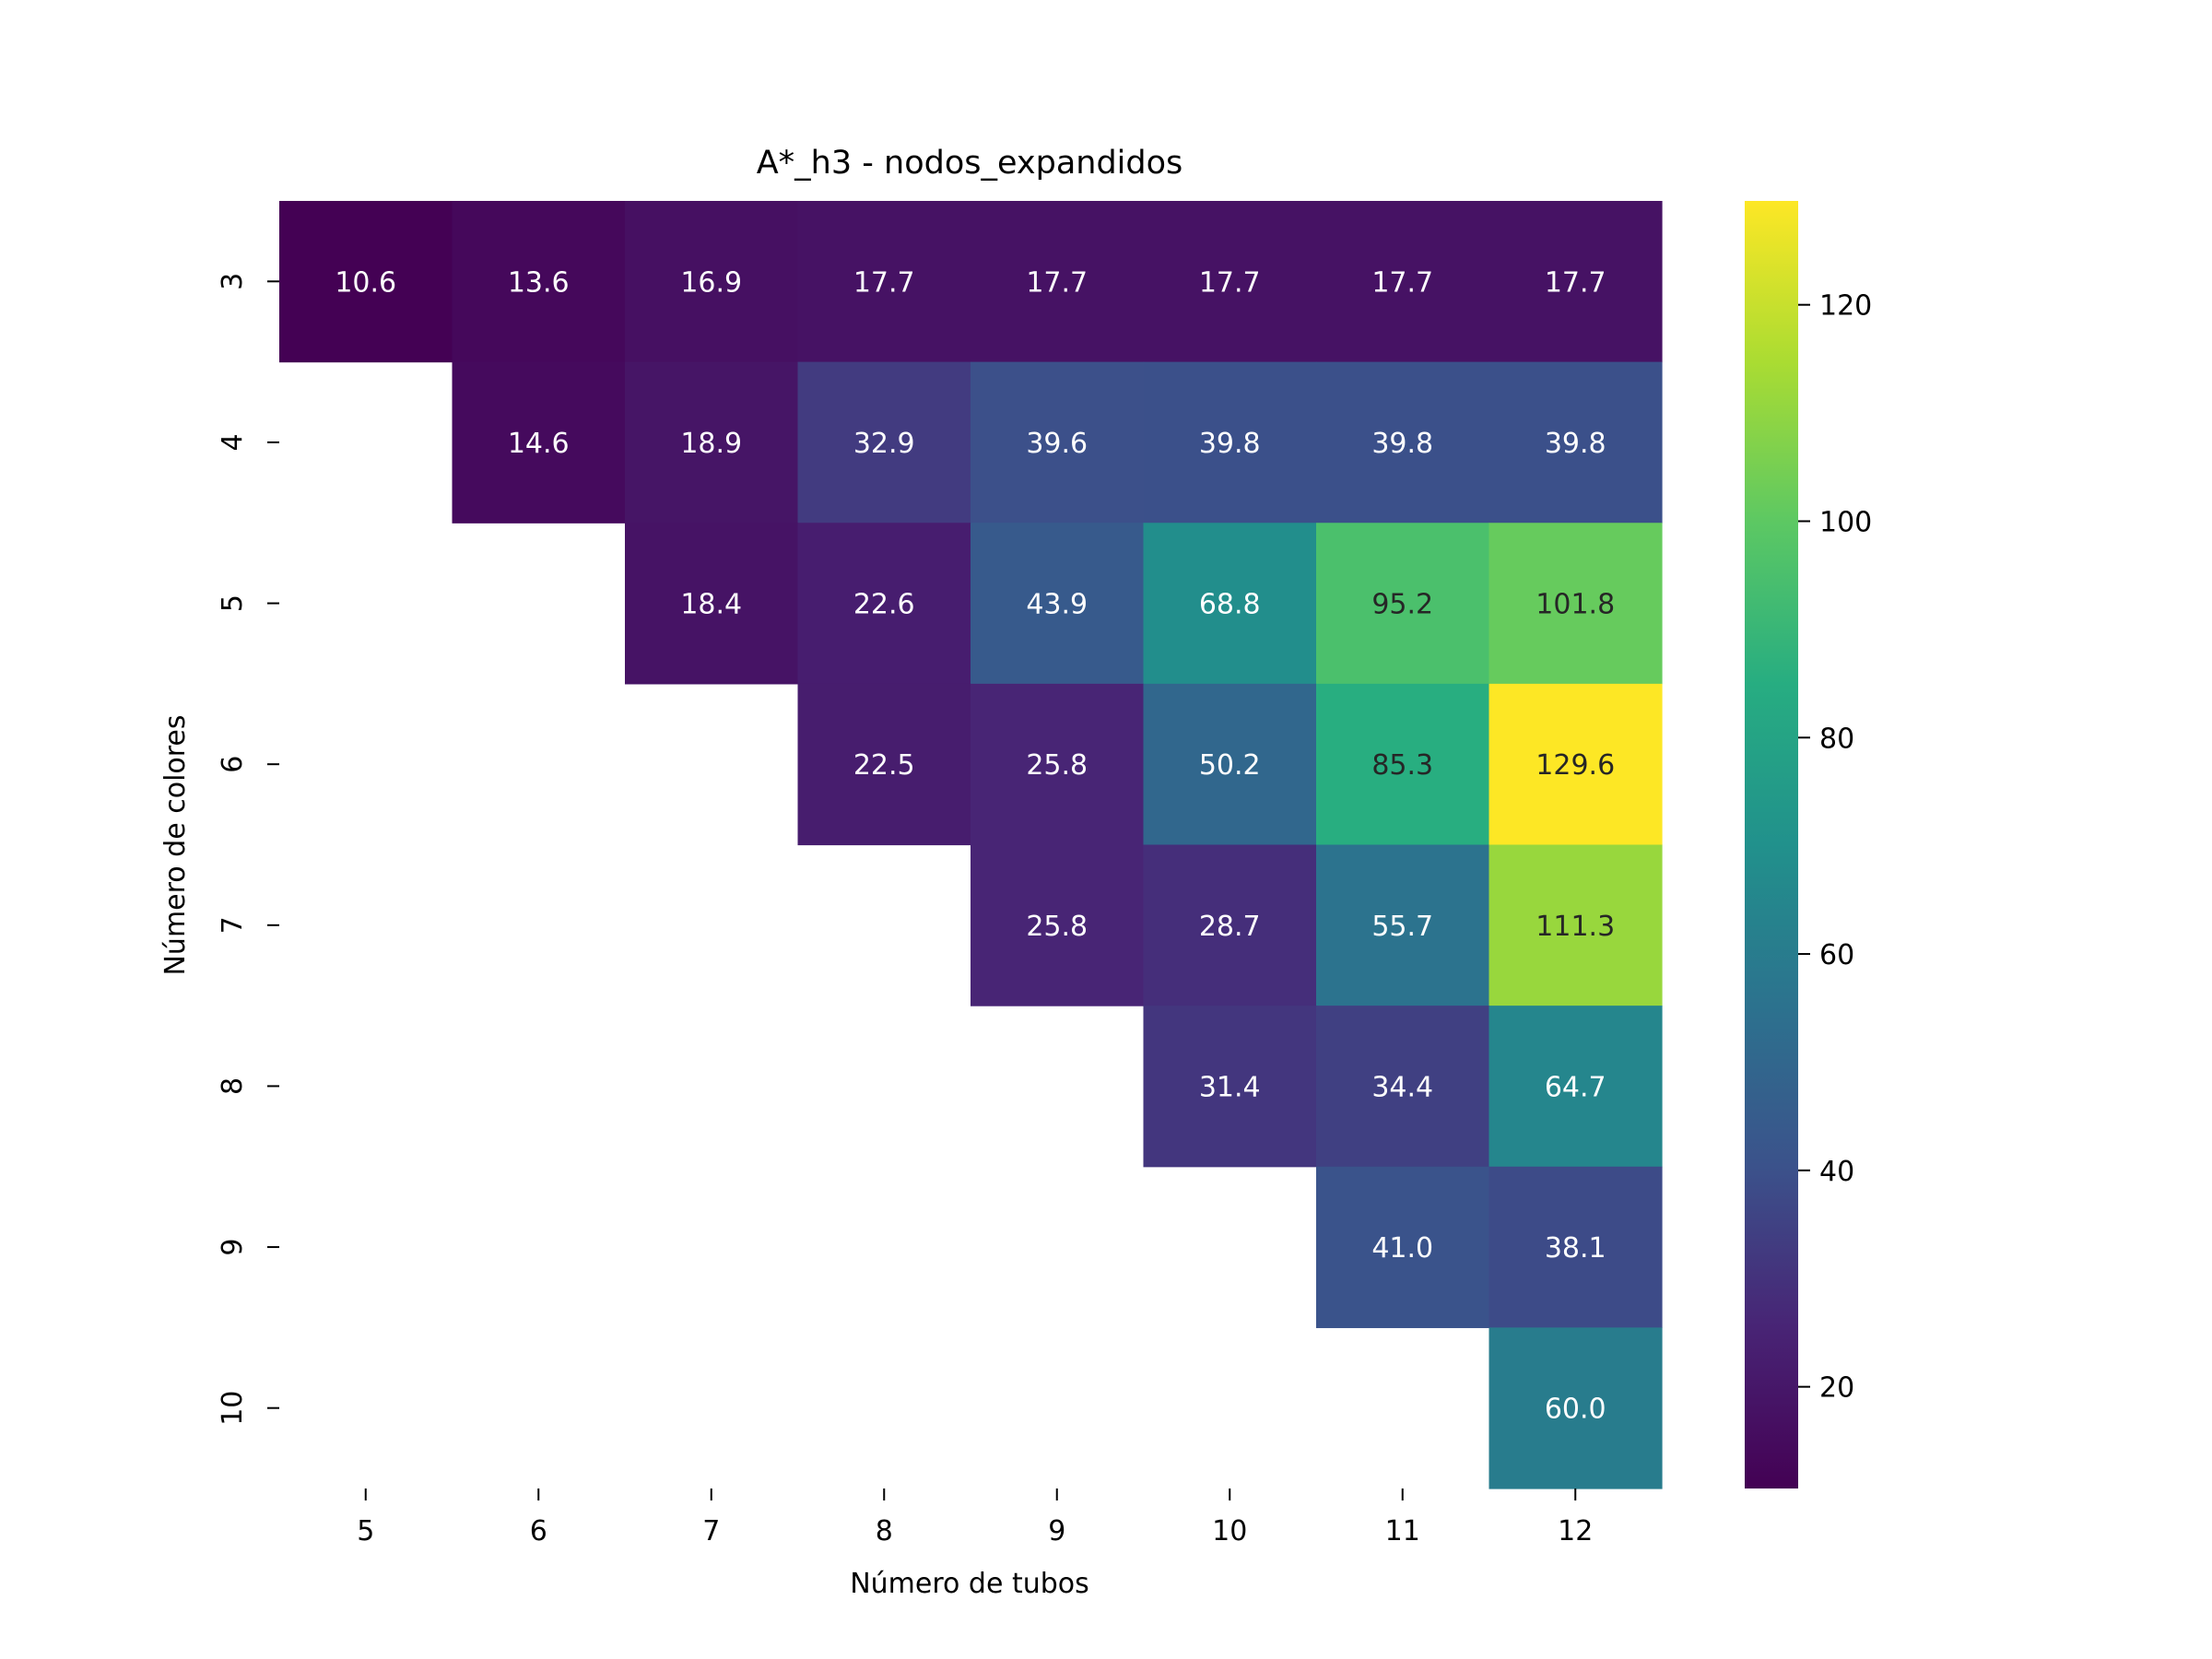 The width and height of the screenshot is (2212, 1659). Describe the element at coordinates (975, 1517) in the screenshot. I see `x-axis: 5 6 7 8 9 10 11 12` at that location.